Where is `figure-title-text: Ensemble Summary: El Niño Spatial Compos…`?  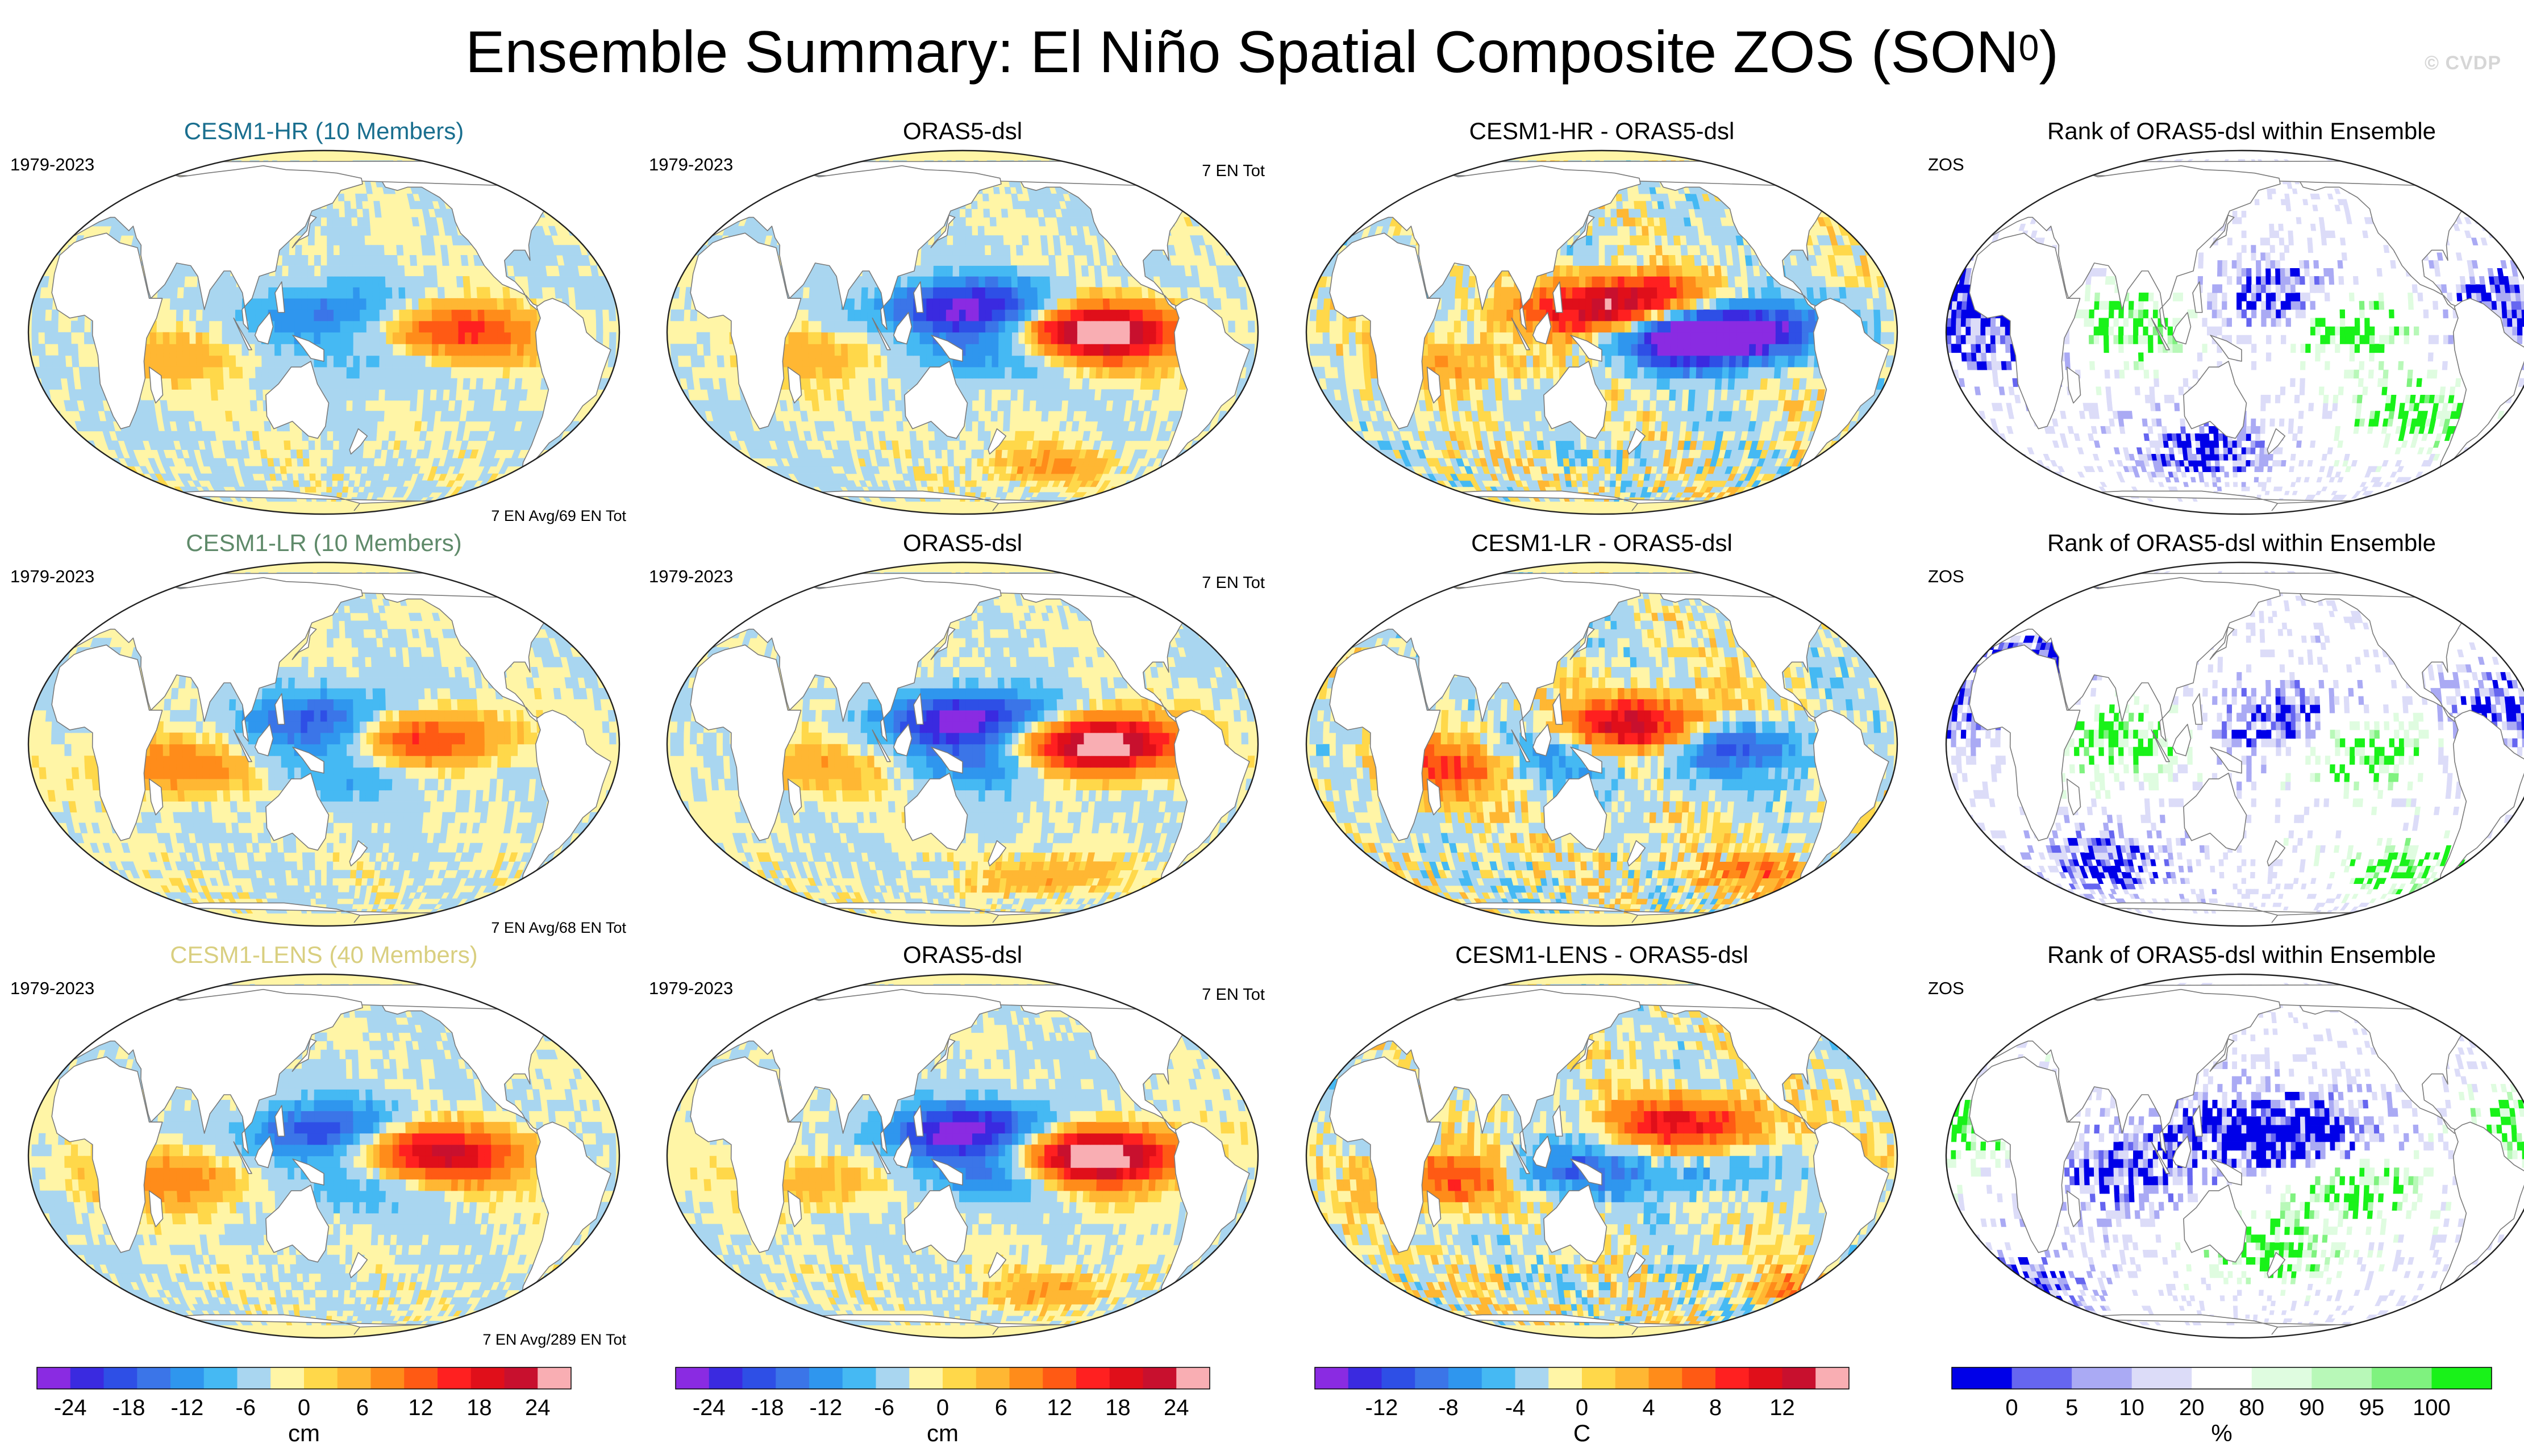 figure-title-text: Ensemble Summary: El Niño Spatial Compos… is located at coordinates (1242, 52).